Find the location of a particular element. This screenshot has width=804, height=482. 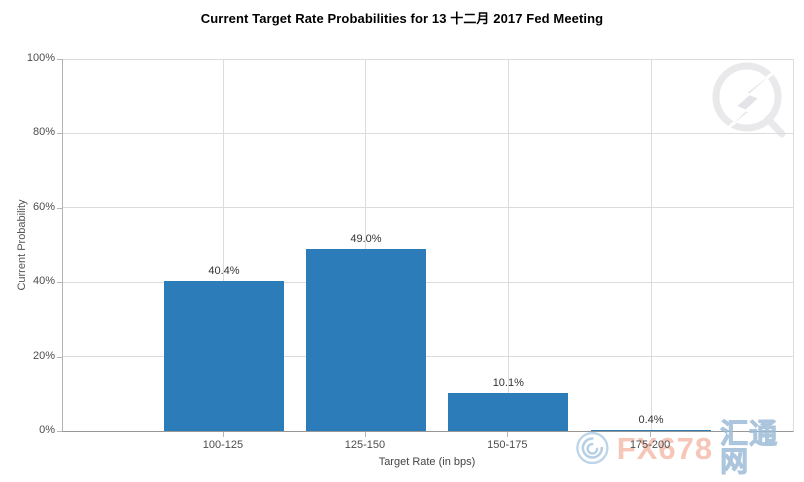

x-axis-title: Target Rate (in bps) is located at coordinates (427, 462).